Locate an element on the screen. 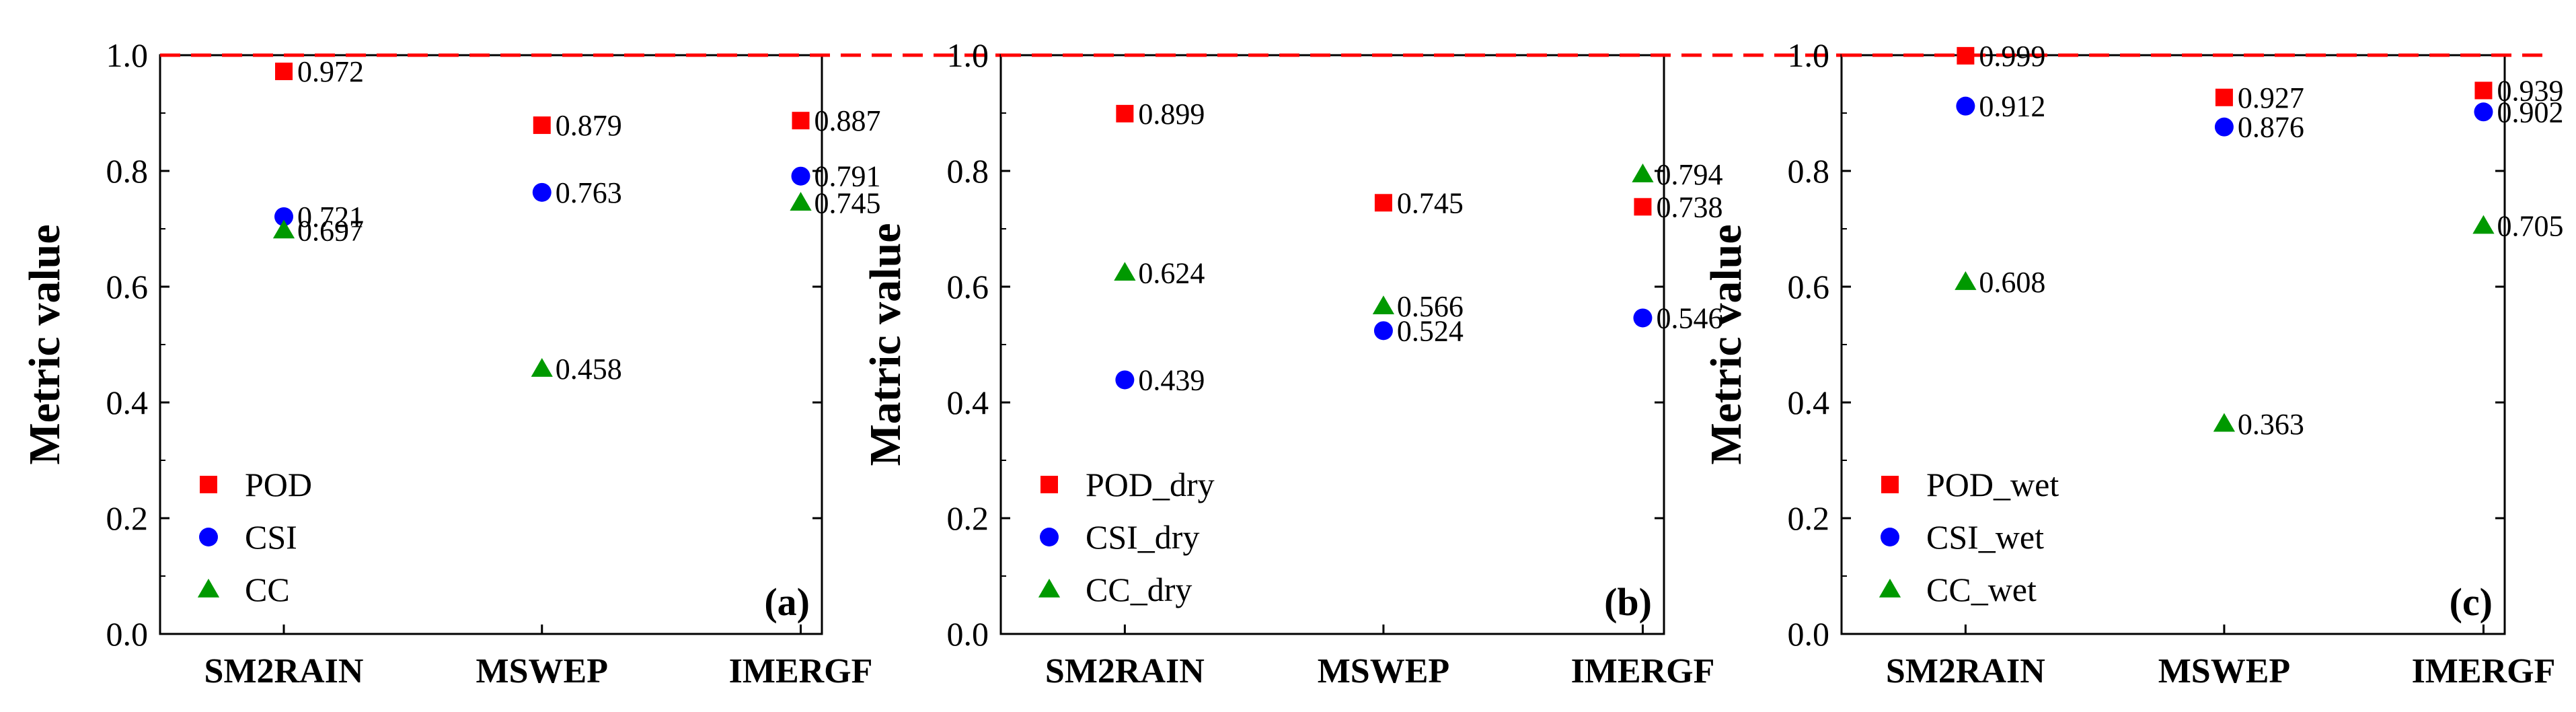 The width and height of the screenshot is (2576, 712). legend-label-cc: CC is located at coordinates (267, 589).